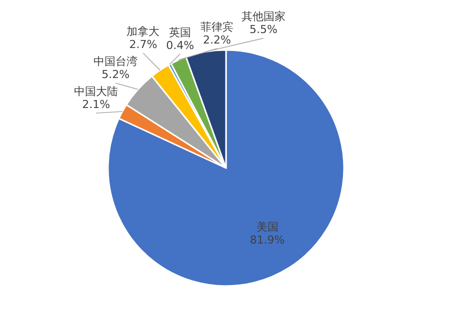 This screenshot has width=453, height=327. What do you see at coordinates (96, 105) in the screenshot?
I see `data-label: 2.1%` at bounding box center [96, 105].